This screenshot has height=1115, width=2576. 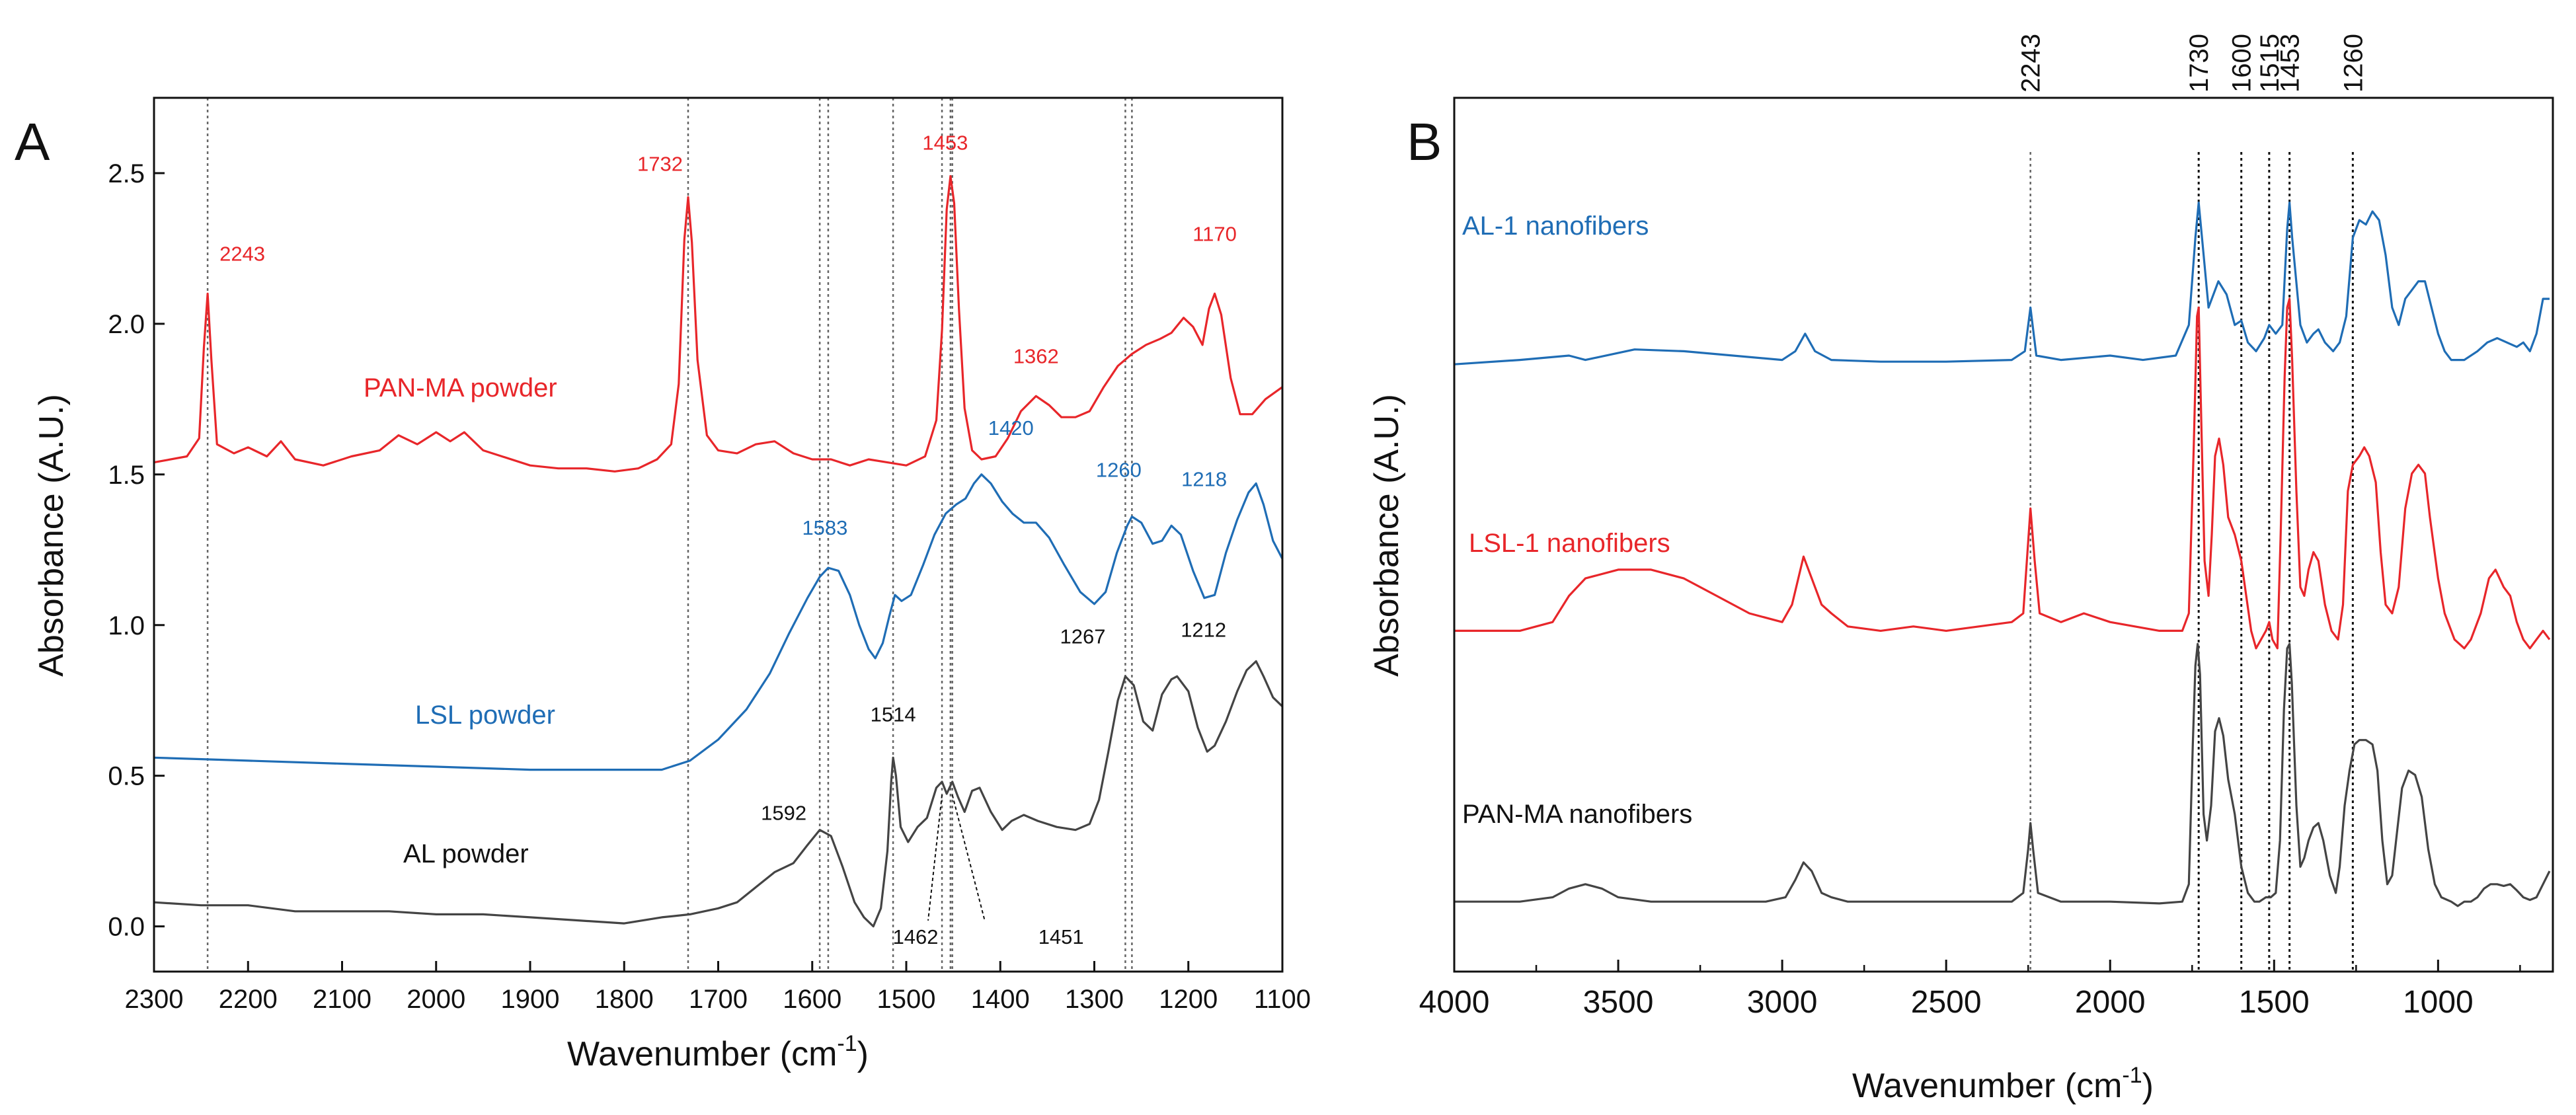 What do you see at coordinates (1424, 141) in the screenshot?
I see `panel-b-letter: B` at bounding box center [1424, 141].